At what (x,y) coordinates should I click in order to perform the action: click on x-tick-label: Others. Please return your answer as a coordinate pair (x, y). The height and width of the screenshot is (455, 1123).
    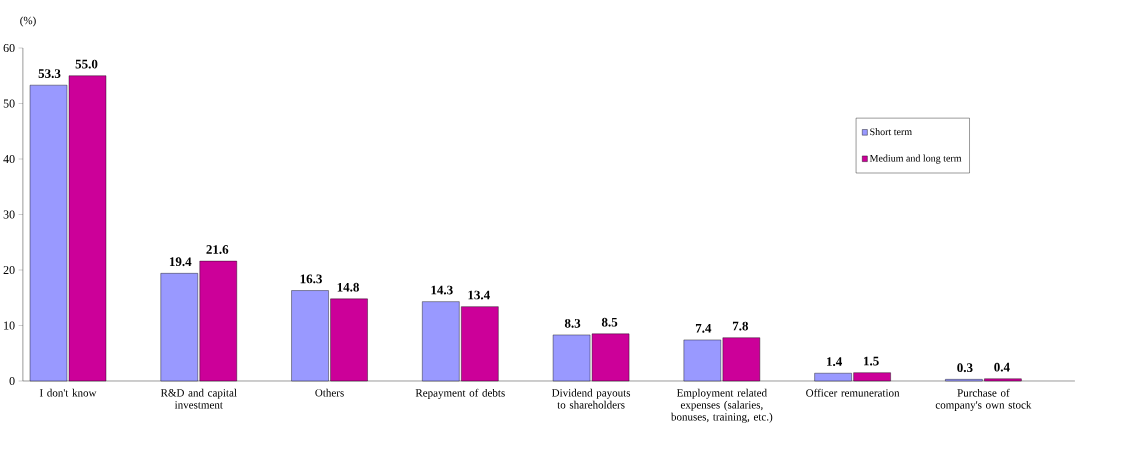
    Looking at the image, I should click on (329, 392).